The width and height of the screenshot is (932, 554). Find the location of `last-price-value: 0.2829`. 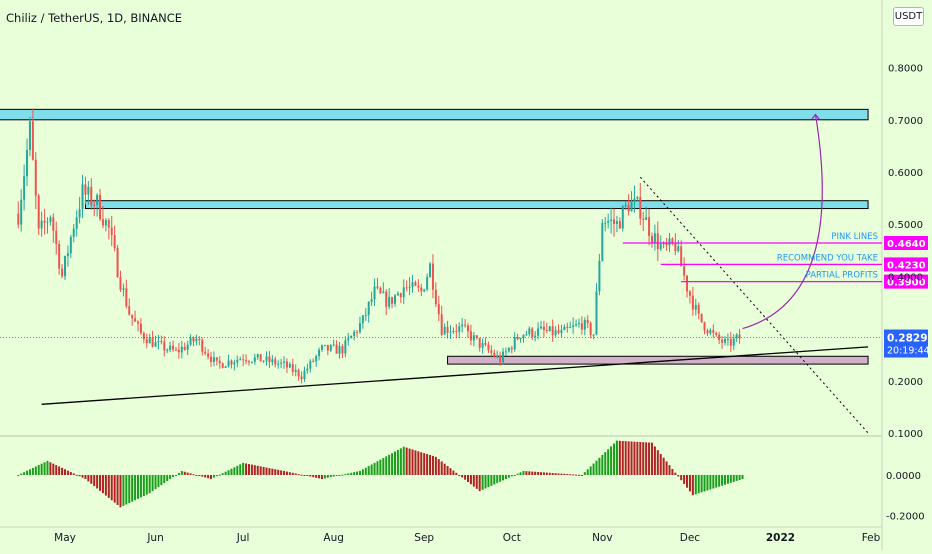

last-price-value: 0.2829 is located at coordinates (907, 339).